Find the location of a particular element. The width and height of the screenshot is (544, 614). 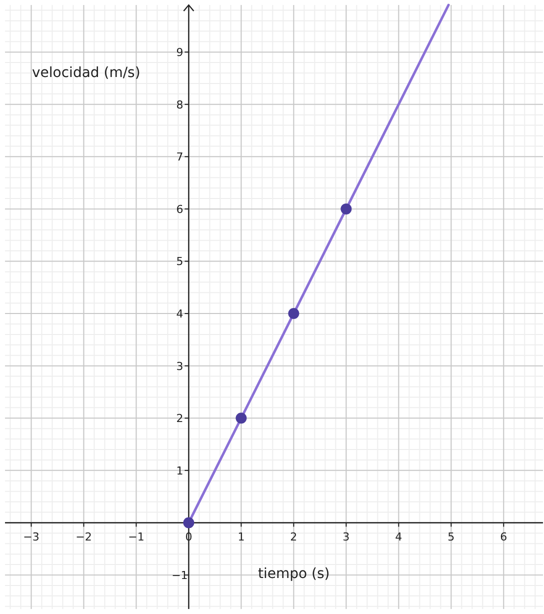

y-tick-label: 2 is located at coordinates (180, 419).